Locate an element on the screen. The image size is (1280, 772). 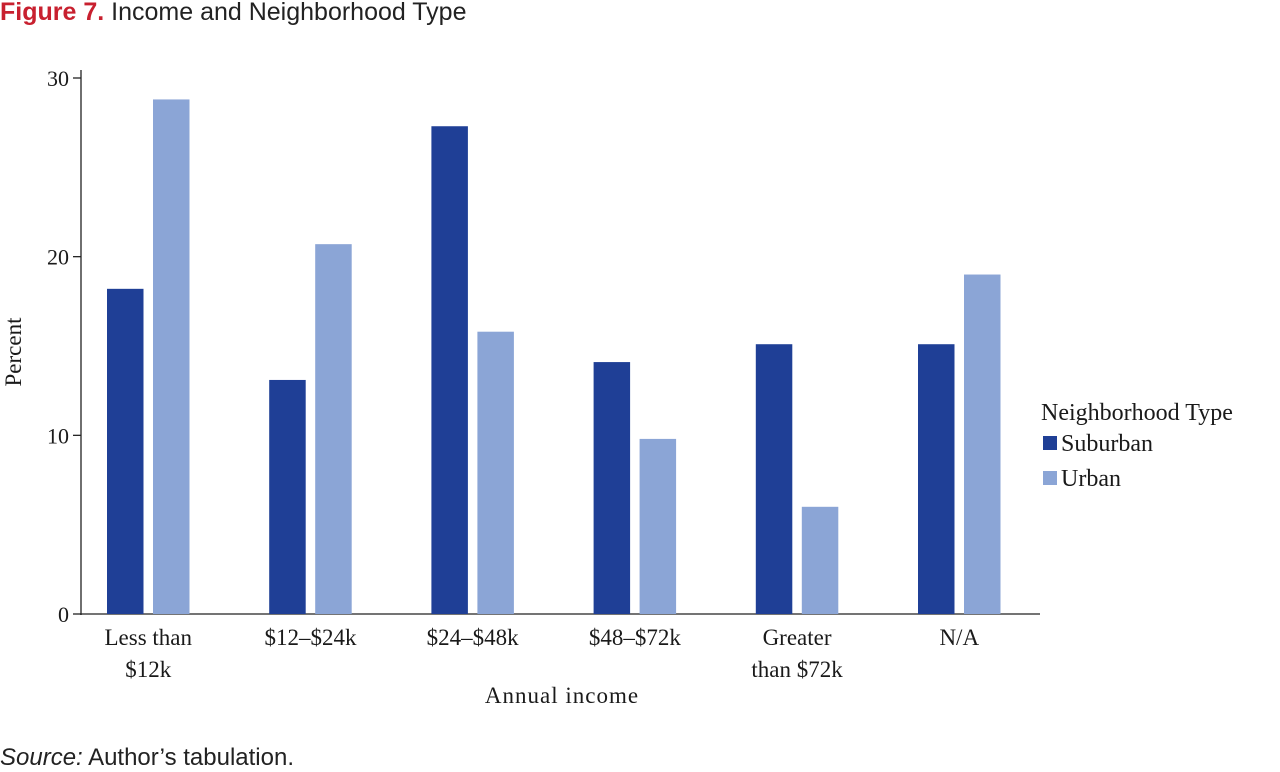
x-tick-label: Less than is located at coordinates (148, 637).